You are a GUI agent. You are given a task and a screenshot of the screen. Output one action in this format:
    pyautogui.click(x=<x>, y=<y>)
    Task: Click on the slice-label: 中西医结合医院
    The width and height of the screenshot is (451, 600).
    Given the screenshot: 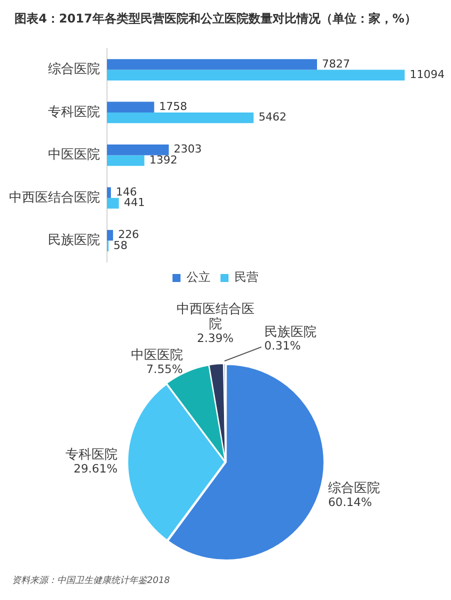 What is the action you would take?
    pyautogui.click(x=215, y=317)
    